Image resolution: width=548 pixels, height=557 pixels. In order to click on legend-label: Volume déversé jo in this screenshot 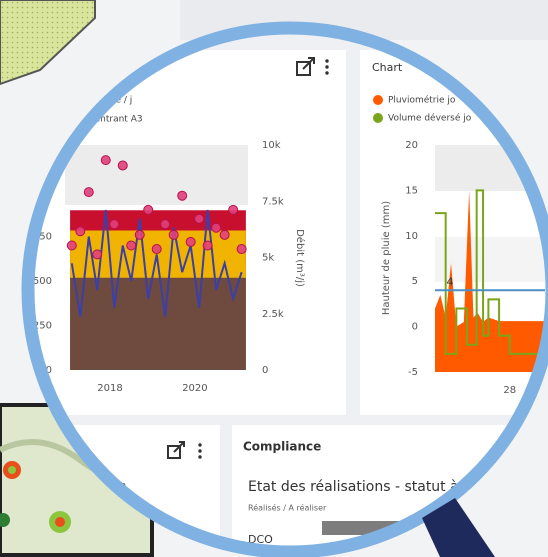, I will do `click(430, 118)`.